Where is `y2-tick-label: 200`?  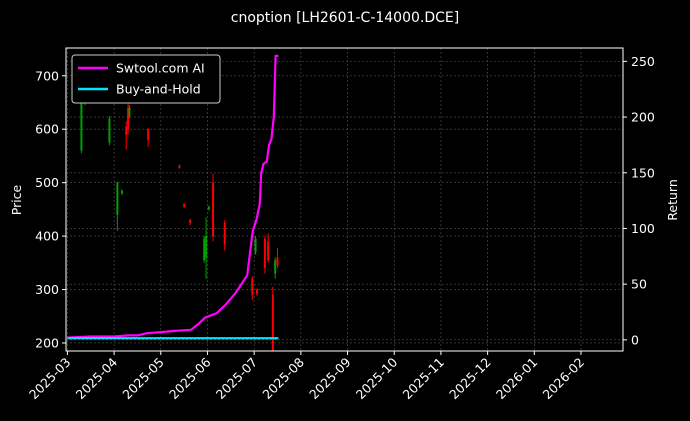 y2-tick-label: 200 is located at coordinates (643, 117).